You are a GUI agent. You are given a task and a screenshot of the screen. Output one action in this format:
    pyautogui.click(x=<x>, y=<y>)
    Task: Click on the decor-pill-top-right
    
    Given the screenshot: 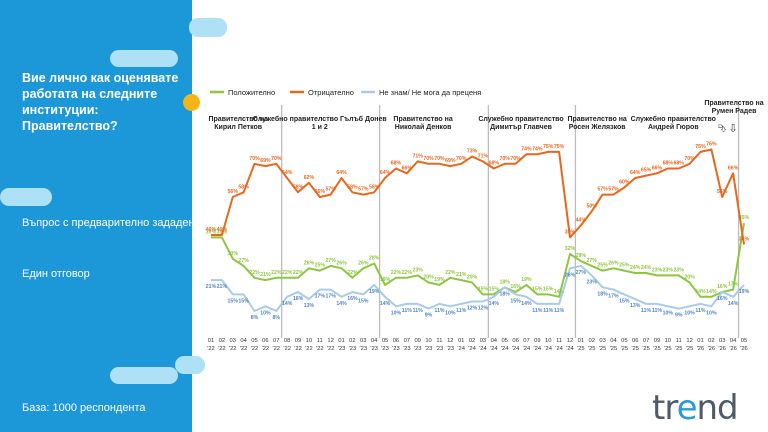 What is the action you would take?
    pyautogui.click(x=208, y=27)
    